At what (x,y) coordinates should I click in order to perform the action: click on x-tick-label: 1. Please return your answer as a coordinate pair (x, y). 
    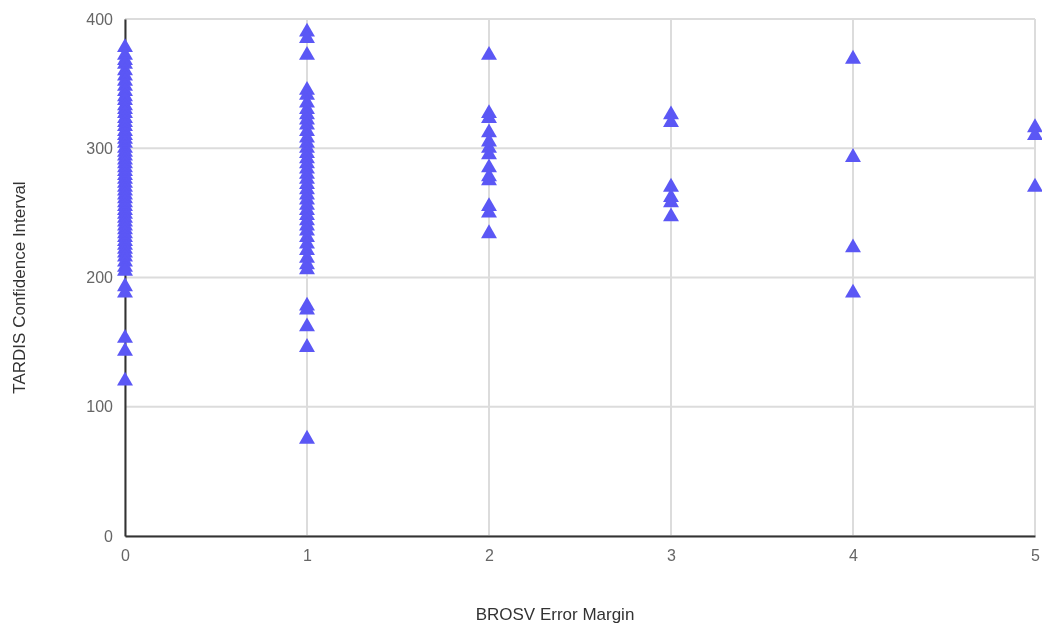
    Looking at the image, I should click on (308, 556).